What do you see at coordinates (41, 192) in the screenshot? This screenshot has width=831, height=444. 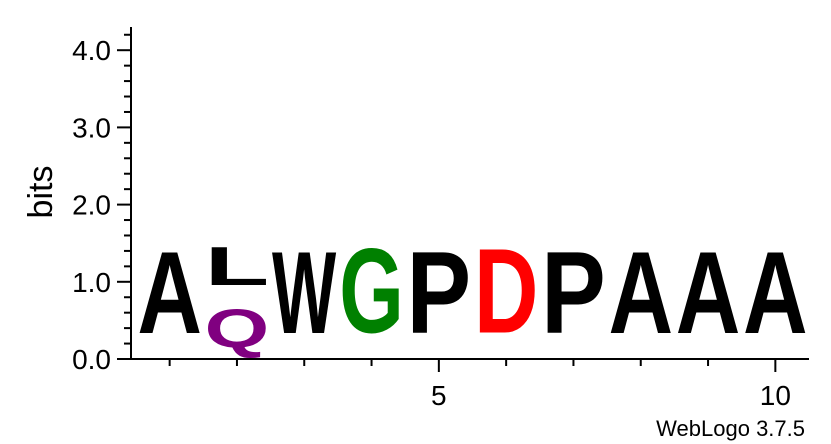 I see `y-axis-title: bits` at bounding box center [41, 192].